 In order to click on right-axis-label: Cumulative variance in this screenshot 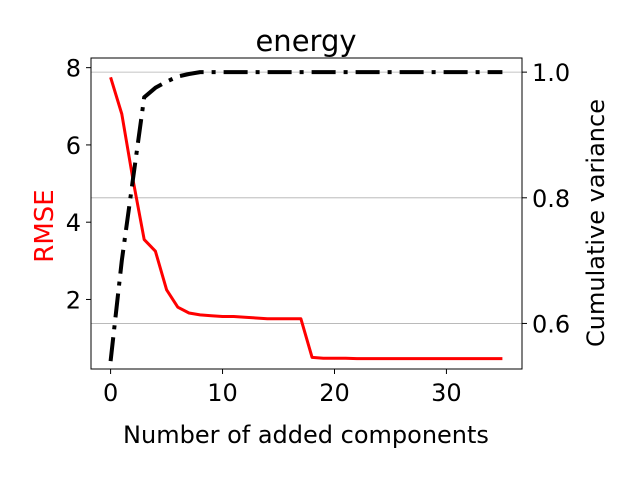, I will do `click(596, 223)`.